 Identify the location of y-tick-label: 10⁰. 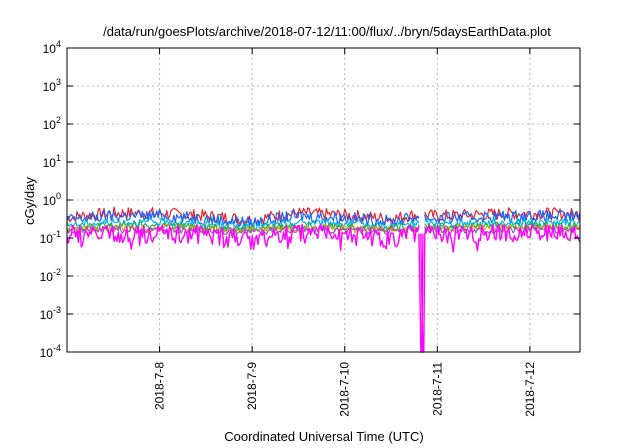
(52, 199).